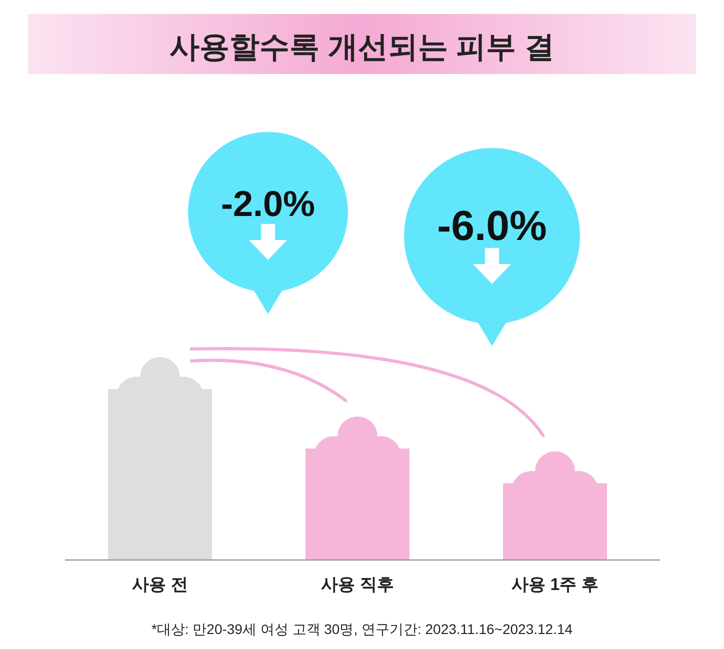 The width and height of the screenshot is (724, 649). I want to click on x-tick-label: 사용 1주 후, so click(555, 584).